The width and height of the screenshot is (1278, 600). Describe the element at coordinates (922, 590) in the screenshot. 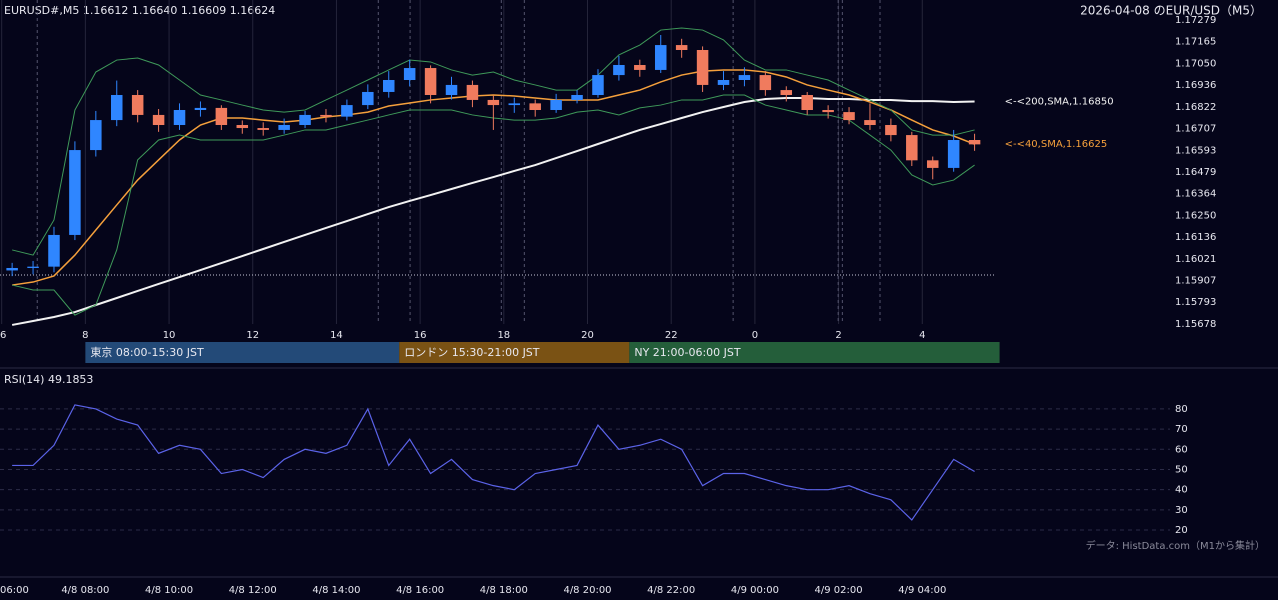

I see `x-tick-label: 4/9 04:00` at that location.